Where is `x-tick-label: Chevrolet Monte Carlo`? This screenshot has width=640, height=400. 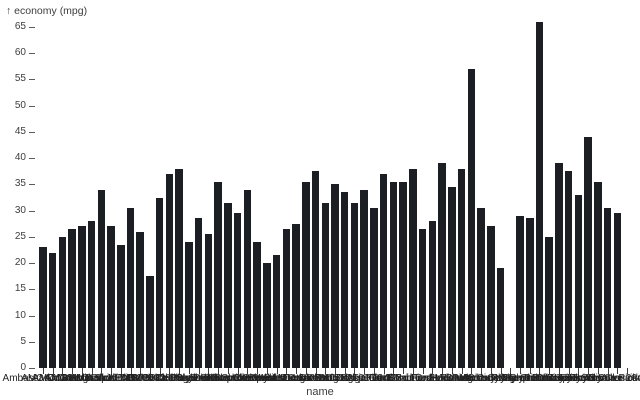
x-tick-label: Chevrolet Monte Carlo is located at coordinates (257, 378).